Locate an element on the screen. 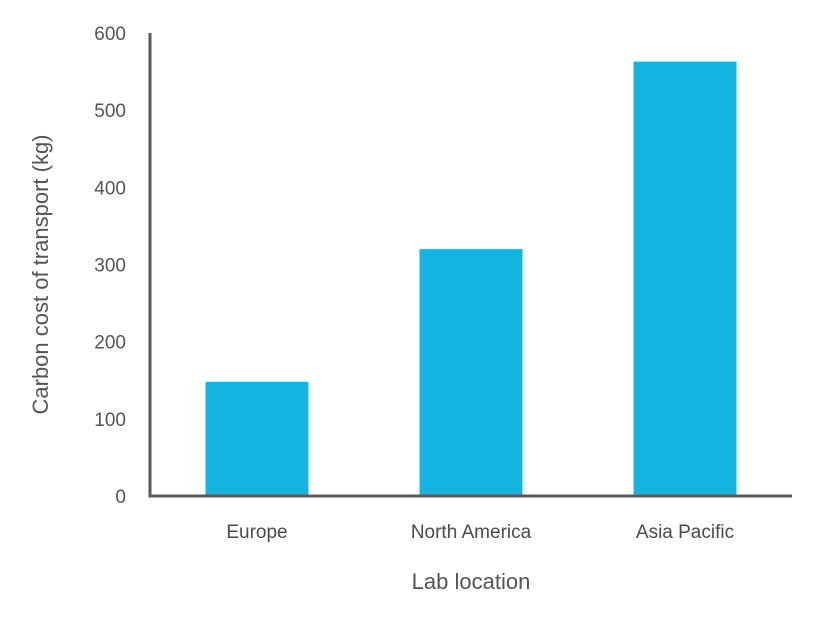  bar-north-america is located at coordinates (471, 372).